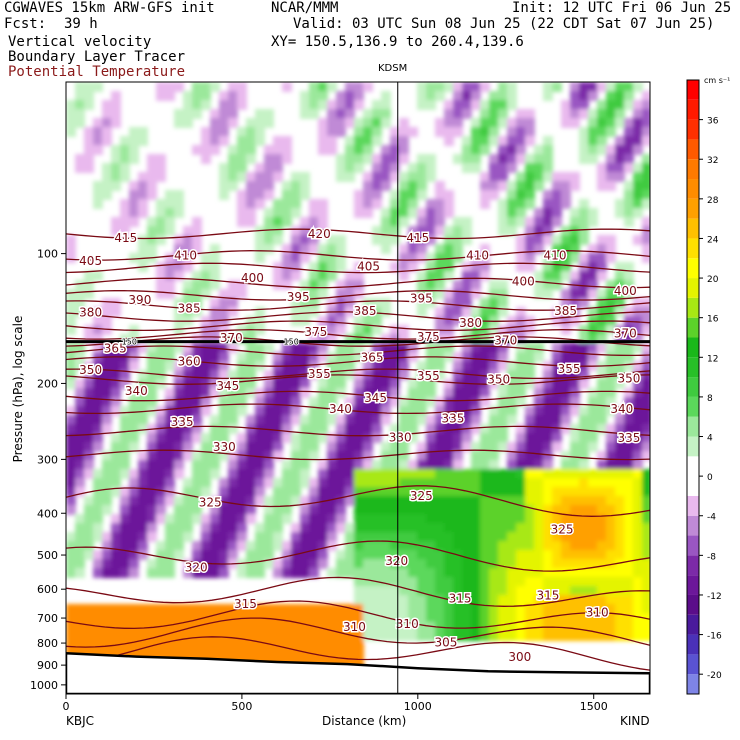  I want to click on x-axis-label: Distance (km), so click(364, 721).